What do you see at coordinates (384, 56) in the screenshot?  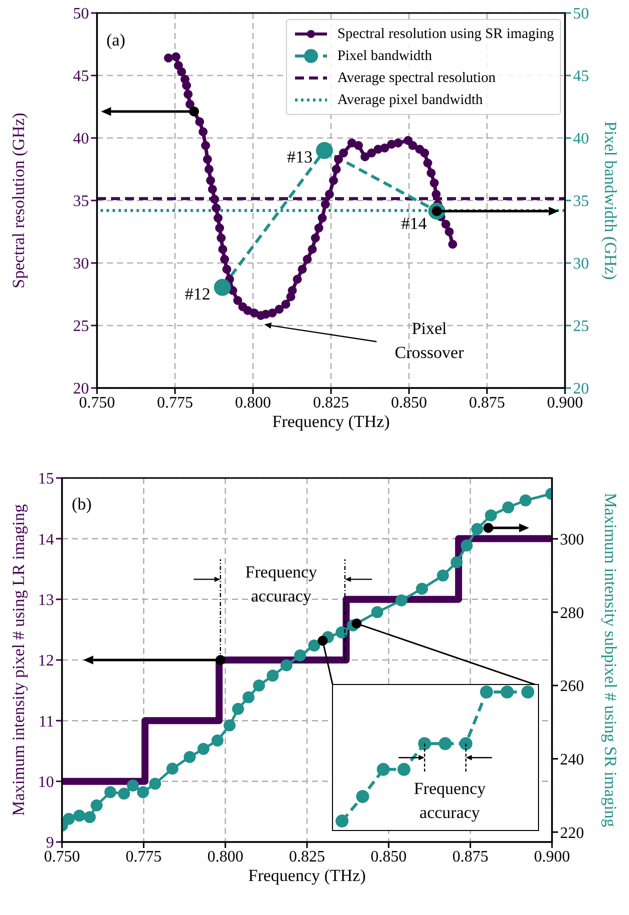 I see `legend-label: Pixel bandwidth` at bounding box center [384, 56].